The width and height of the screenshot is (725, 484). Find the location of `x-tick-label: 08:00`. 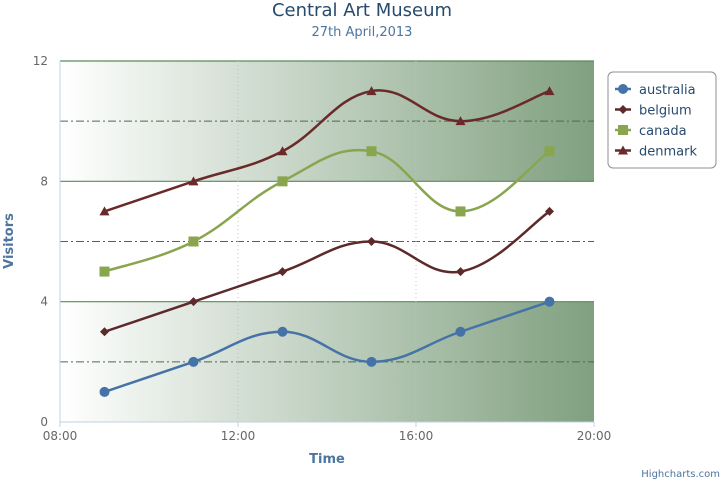

x-tick-label: 08:00 is located at coordinates (60, 436).